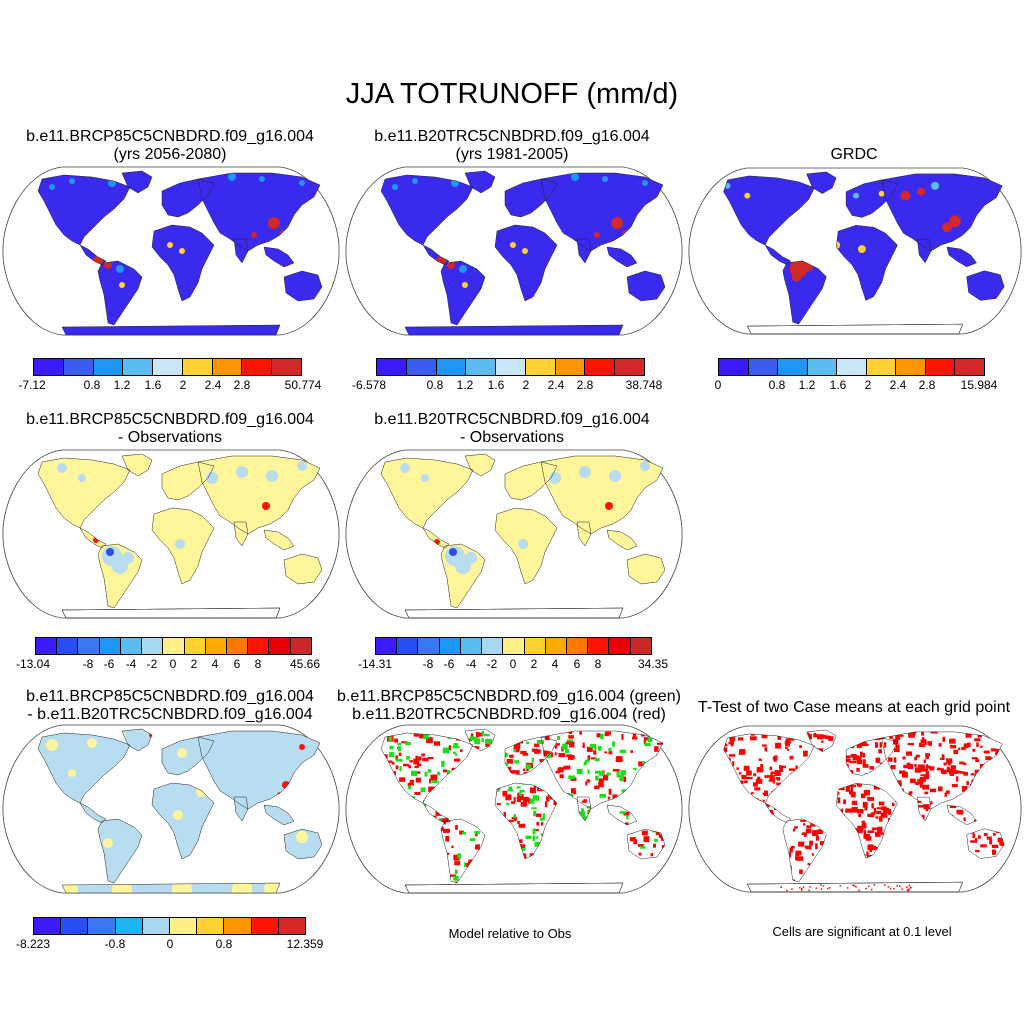 Image resolution: width=1024 pixels, height=1024 pixels. Describe the element at coordinates (509, 714) in the screenshot. I see `panel-title-line2: b.e11.B20TRC5CNBDRD.f09_g16.004 (red)` at that location.